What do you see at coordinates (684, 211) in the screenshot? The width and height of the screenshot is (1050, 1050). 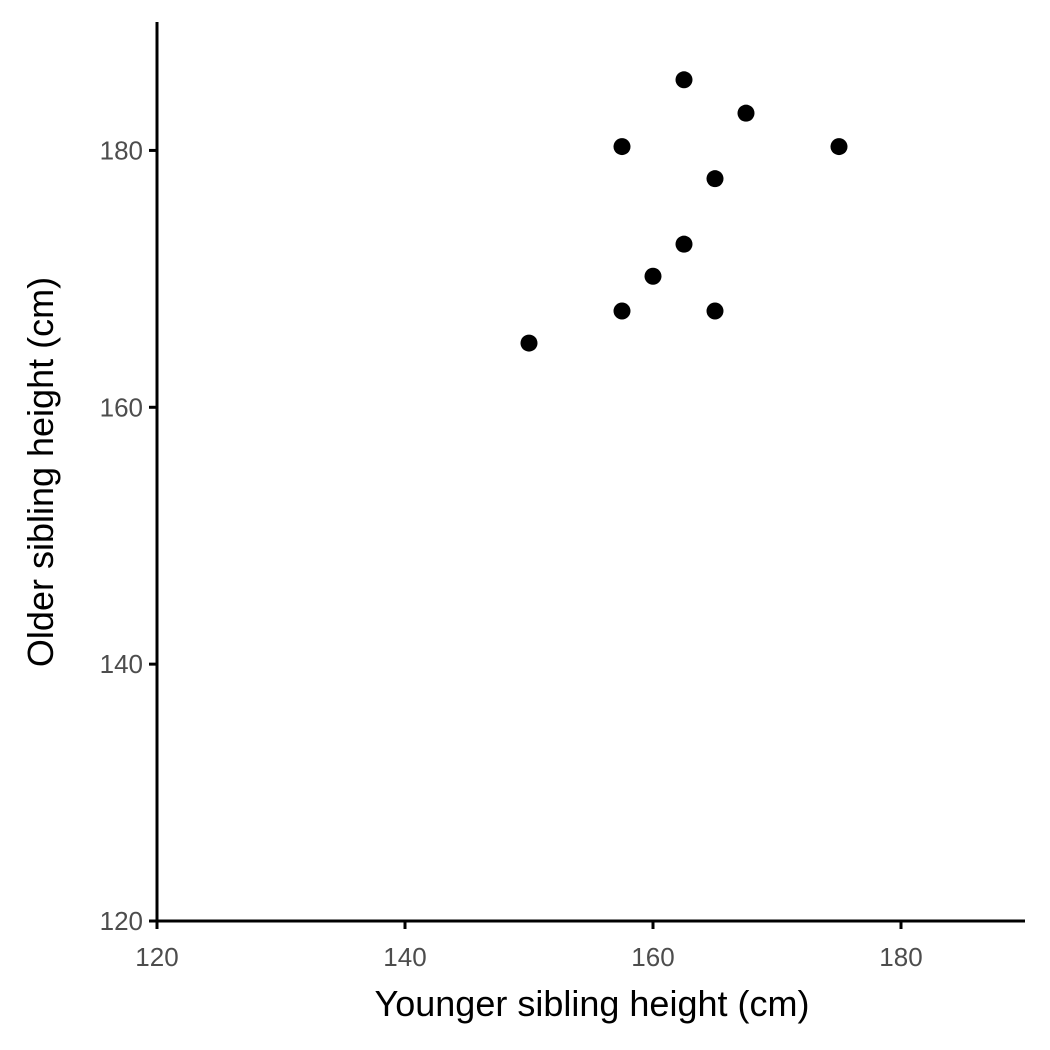 I see `data-points` at bounding box center [684, 211].